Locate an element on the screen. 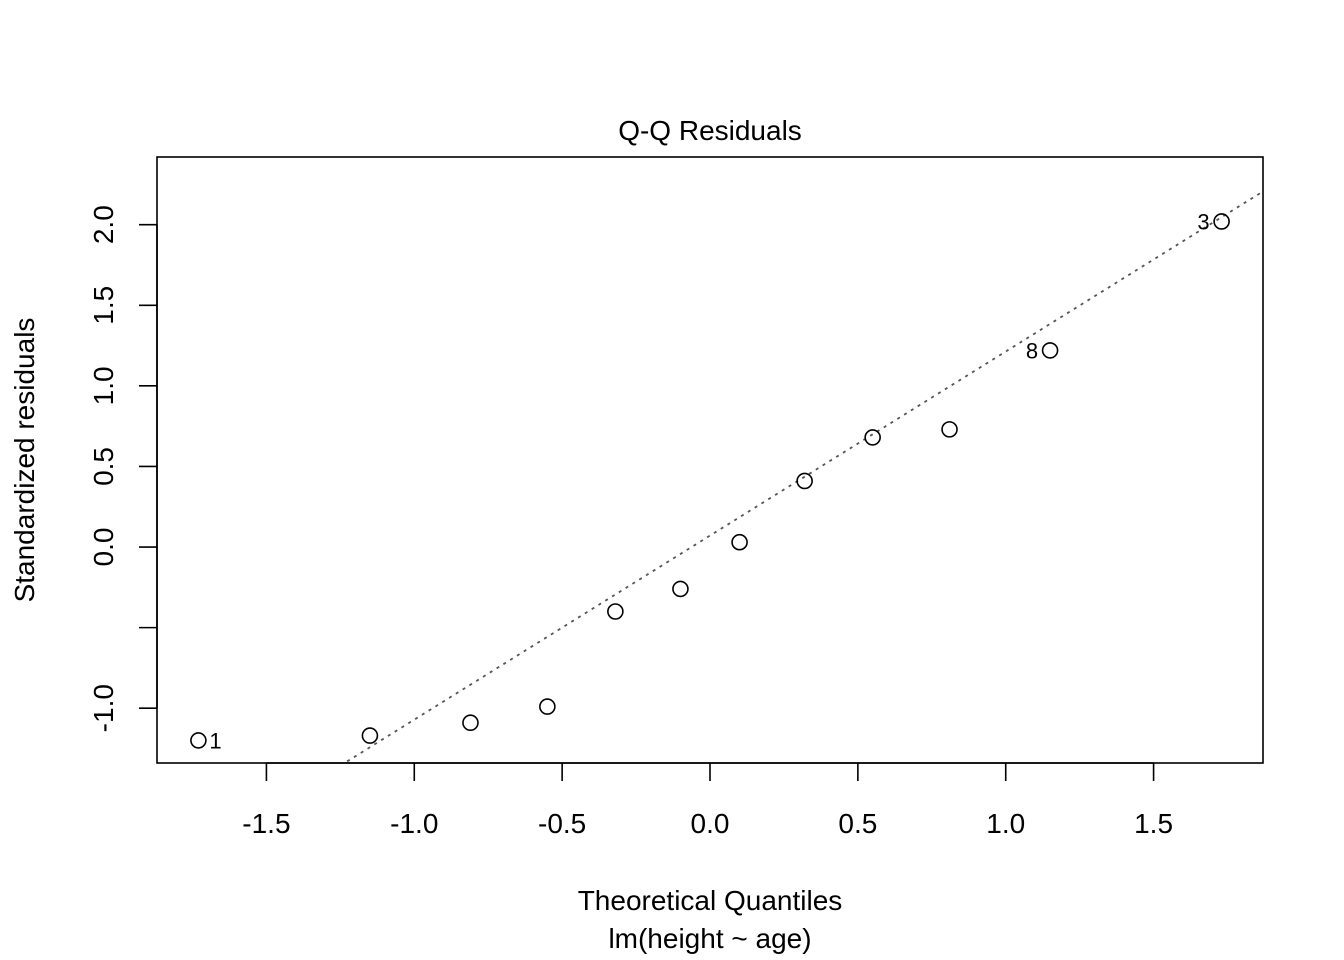 This screenshot has width=1344, height=960. y-axis: -1.0 0.0 0.5 1.0 1.5 2.0 is located at coordinates (123, 468).